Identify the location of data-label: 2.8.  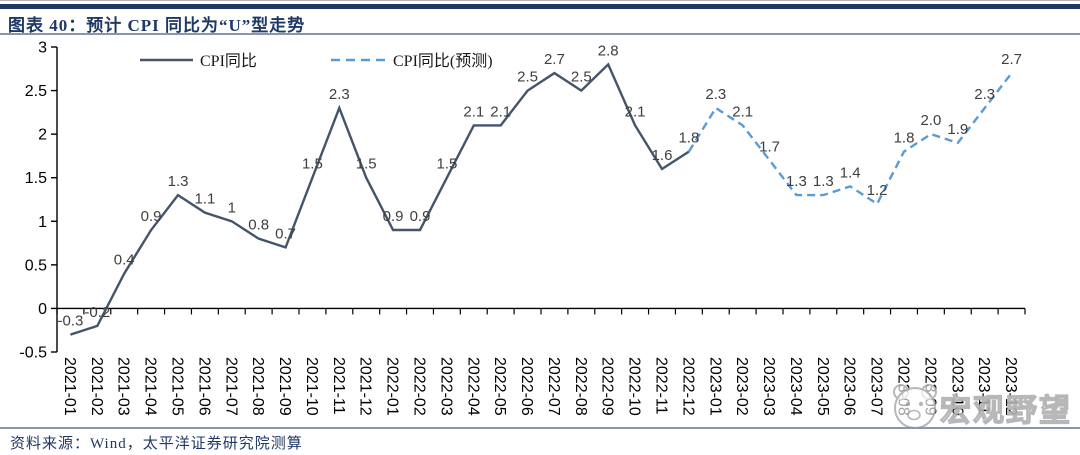
(608, 50).